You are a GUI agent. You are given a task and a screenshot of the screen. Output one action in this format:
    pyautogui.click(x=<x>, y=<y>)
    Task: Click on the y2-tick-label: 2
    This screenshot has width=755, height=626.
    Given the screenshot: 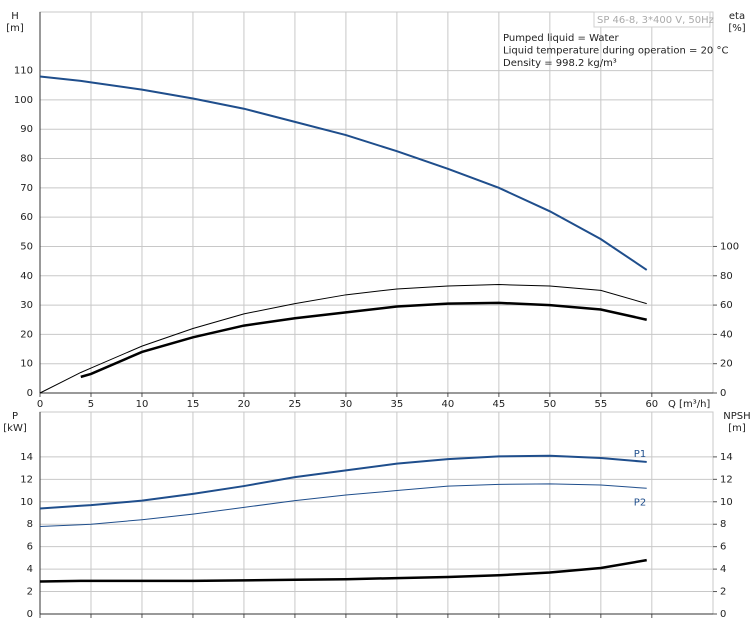 What is the action you would take?
    pyautogui.click(x=723, y=592)
    